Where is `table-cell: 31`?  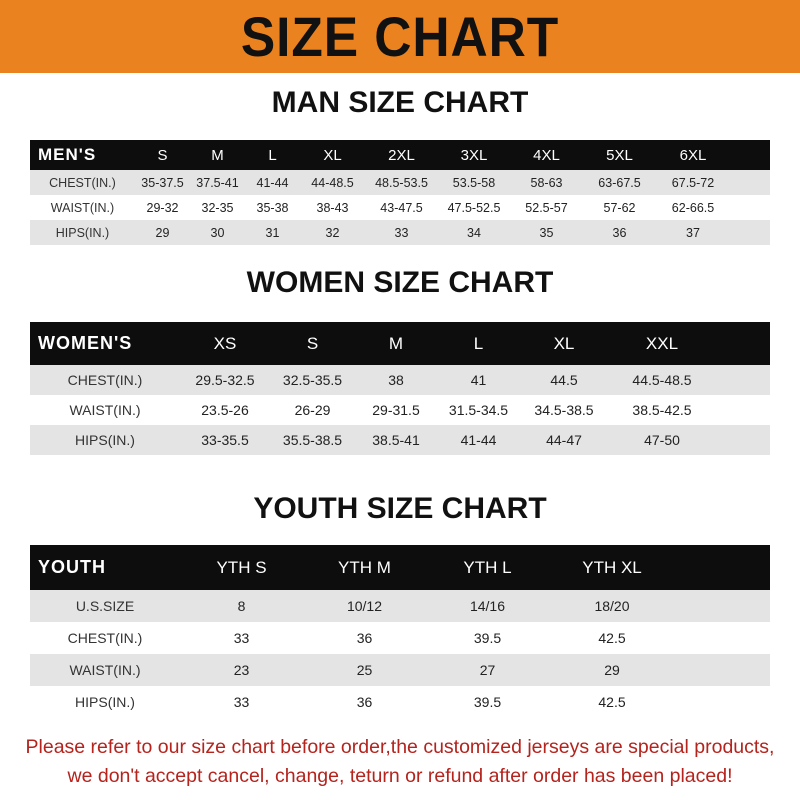 table-cell: 31 is located at coordinates (272, 232).